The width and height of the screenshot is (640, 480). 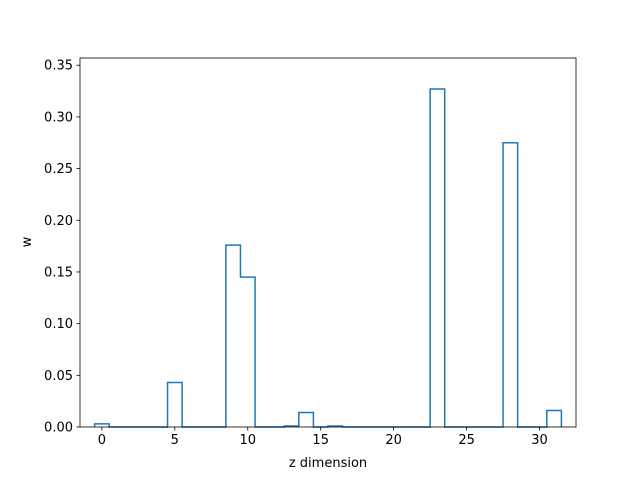 I want to click on y-tick-label-2: 0.10, so click(x=58, y=324).